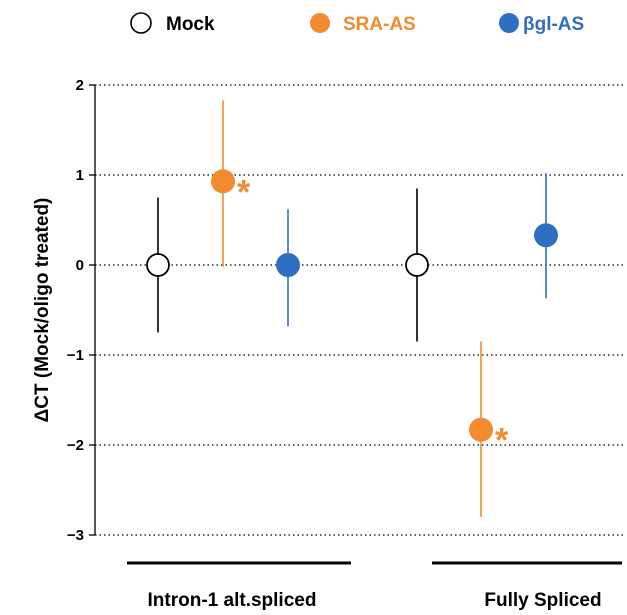 Image resolution: width=627 pixels, height=615 pixels. Describe the element at coordinates (542, 600) in the screenshot. I see `group-label-fully: Fully Spliced` at that location.